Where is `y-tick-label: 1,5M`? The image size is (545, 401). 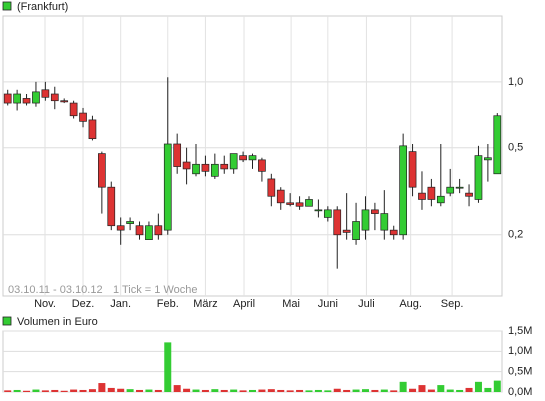 y-tick-label: 1,5M is located at coordinates (520, 331).